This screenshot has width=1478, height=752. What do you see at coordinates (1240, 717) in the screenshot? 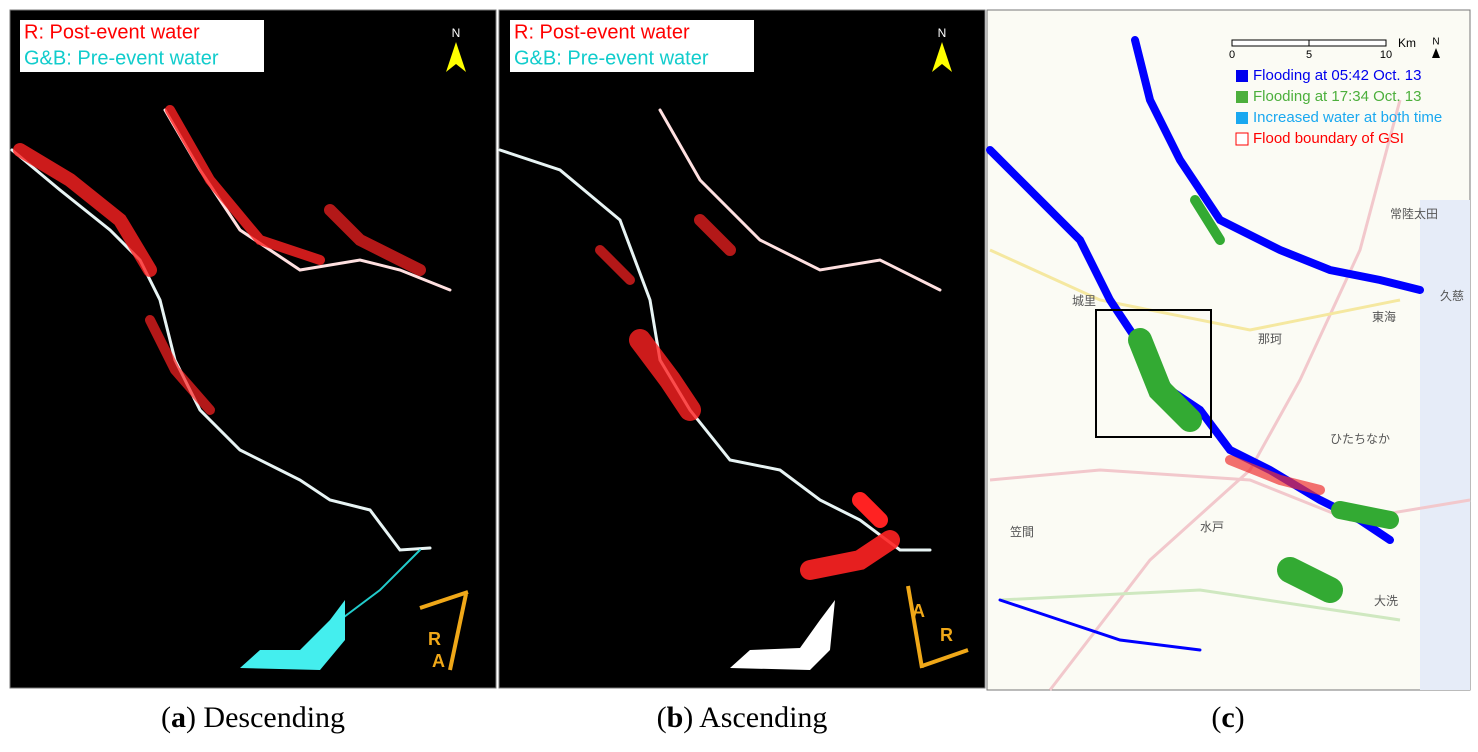
I see `caption-part: )` at bounding box center [1240, 717].